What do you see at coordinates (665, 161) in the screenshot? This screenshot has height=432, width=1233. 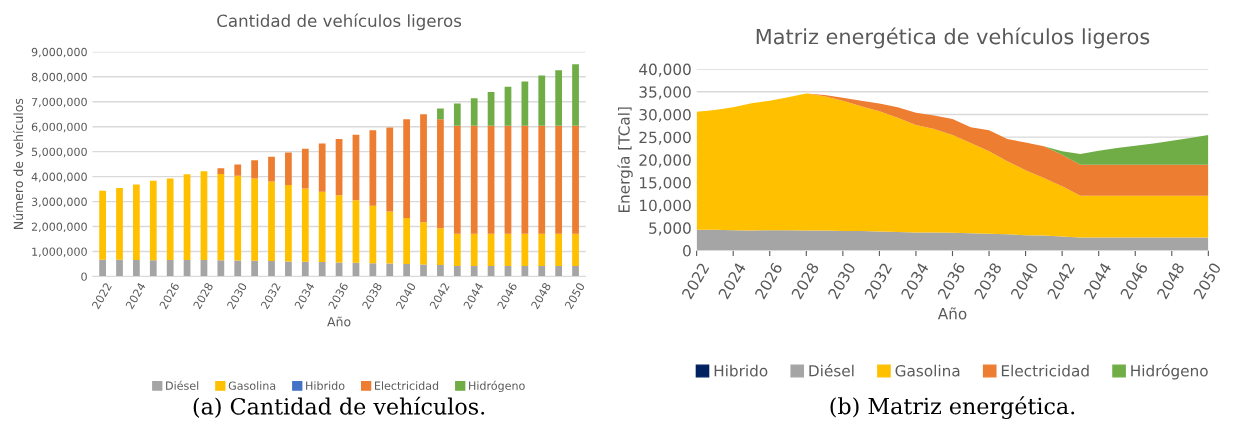 I see `y-tick-label: 20,000` at bounding box center [665, 161].